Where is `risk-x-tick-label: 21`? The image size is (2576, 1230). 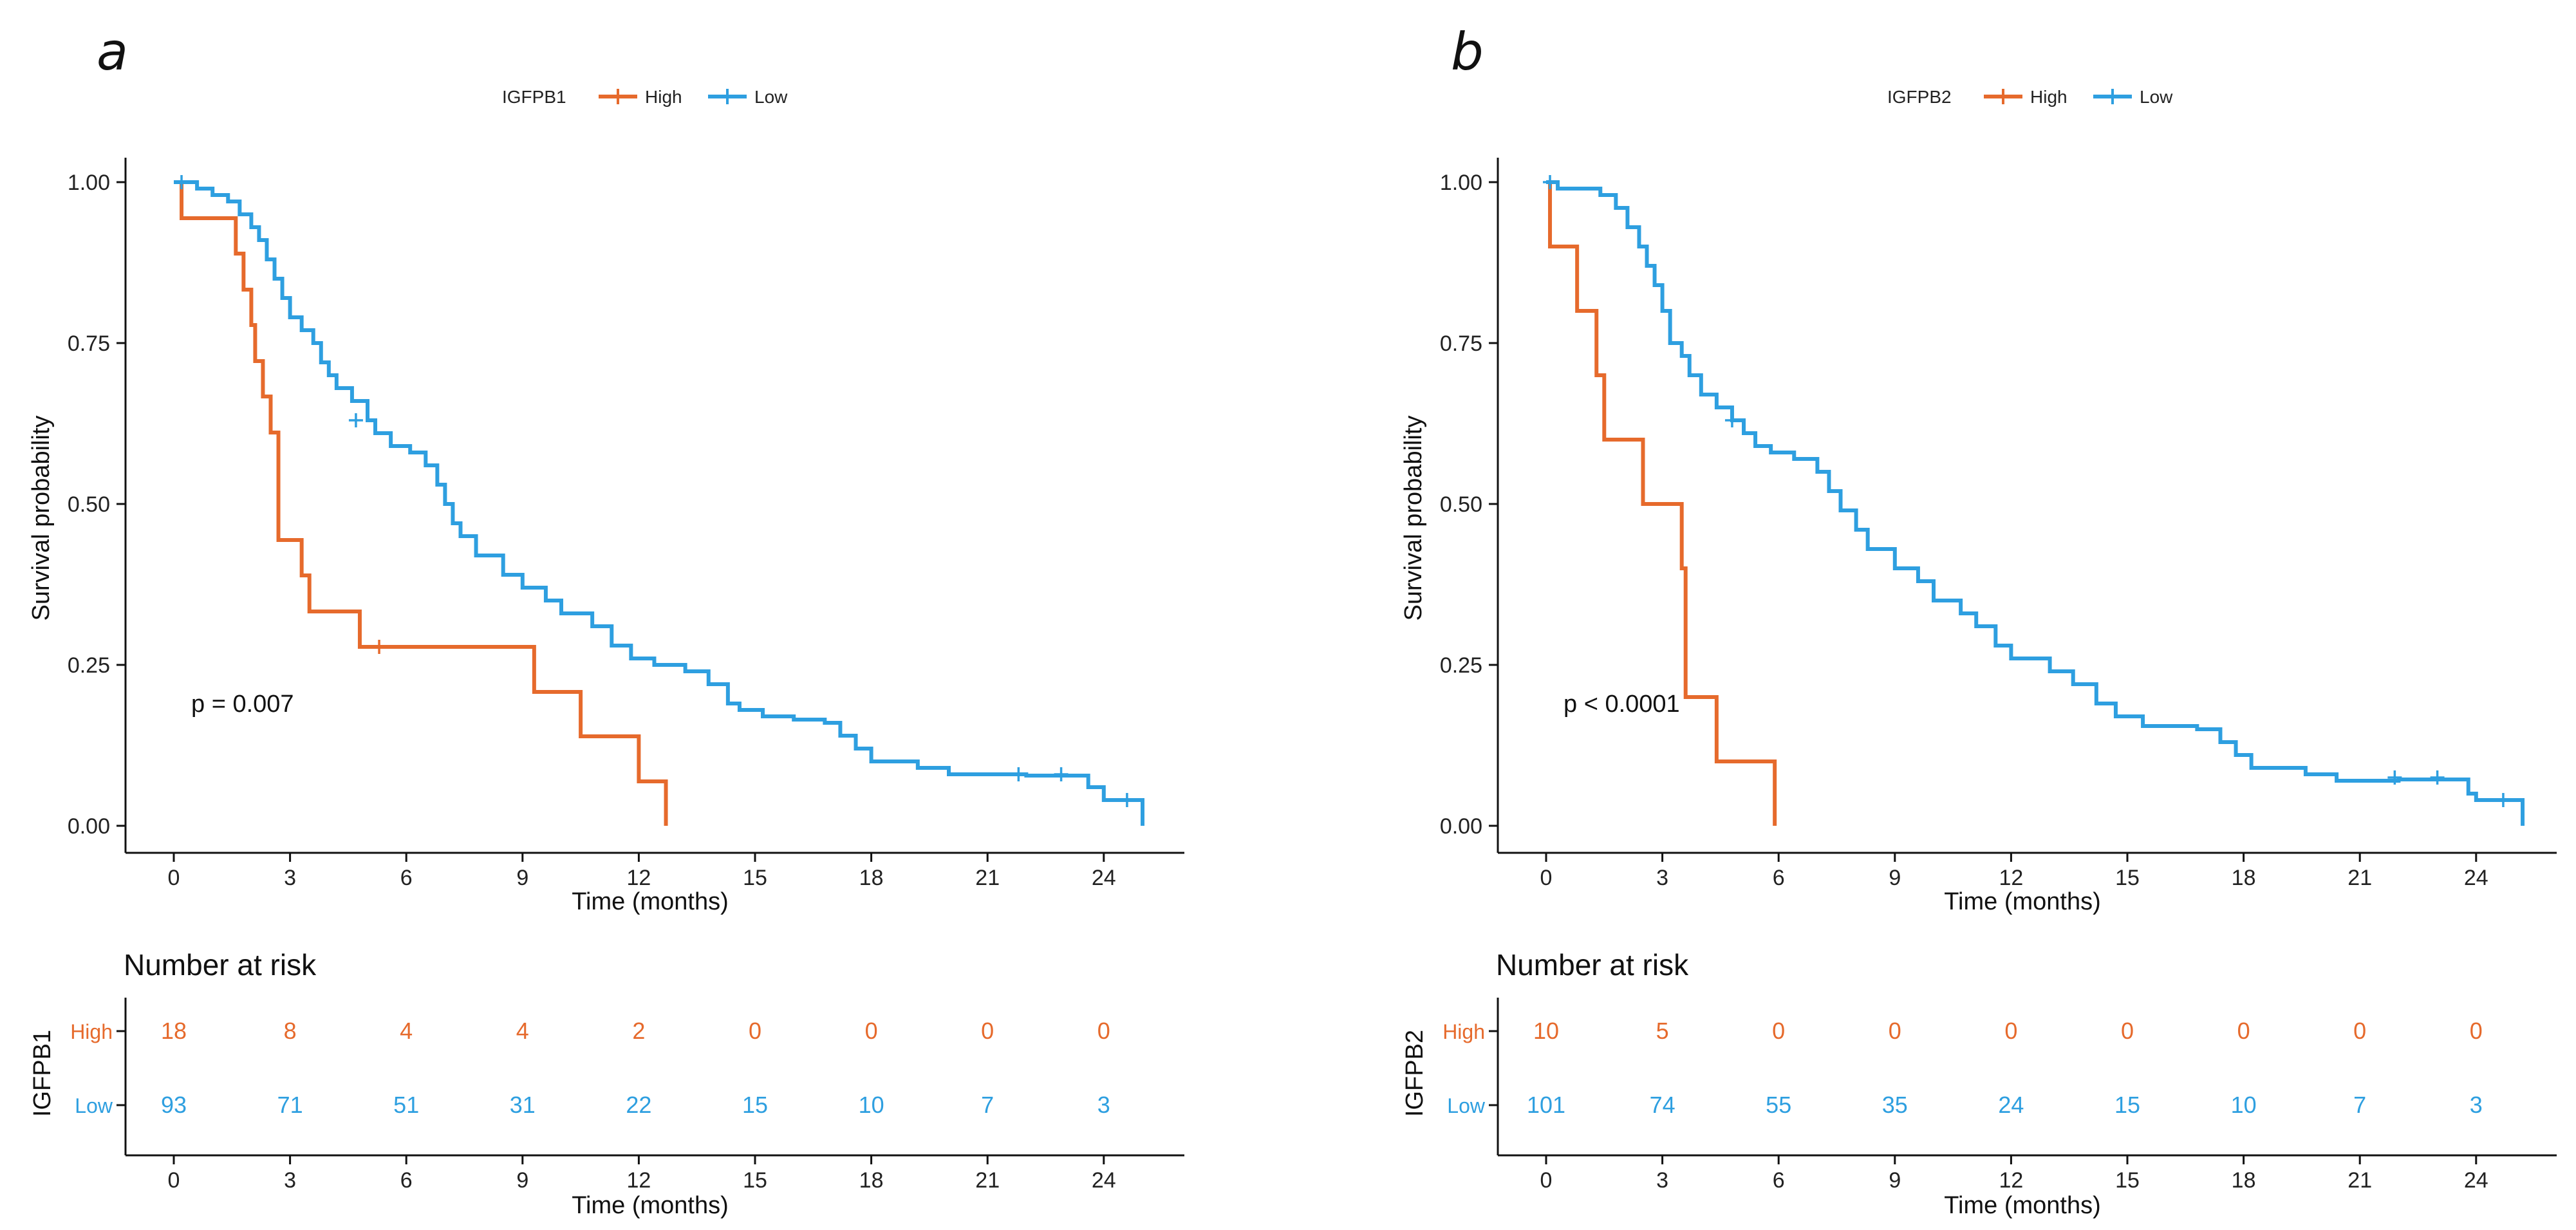
risk-x-tick-label: 21 is located at coordinates (2359, 1180).